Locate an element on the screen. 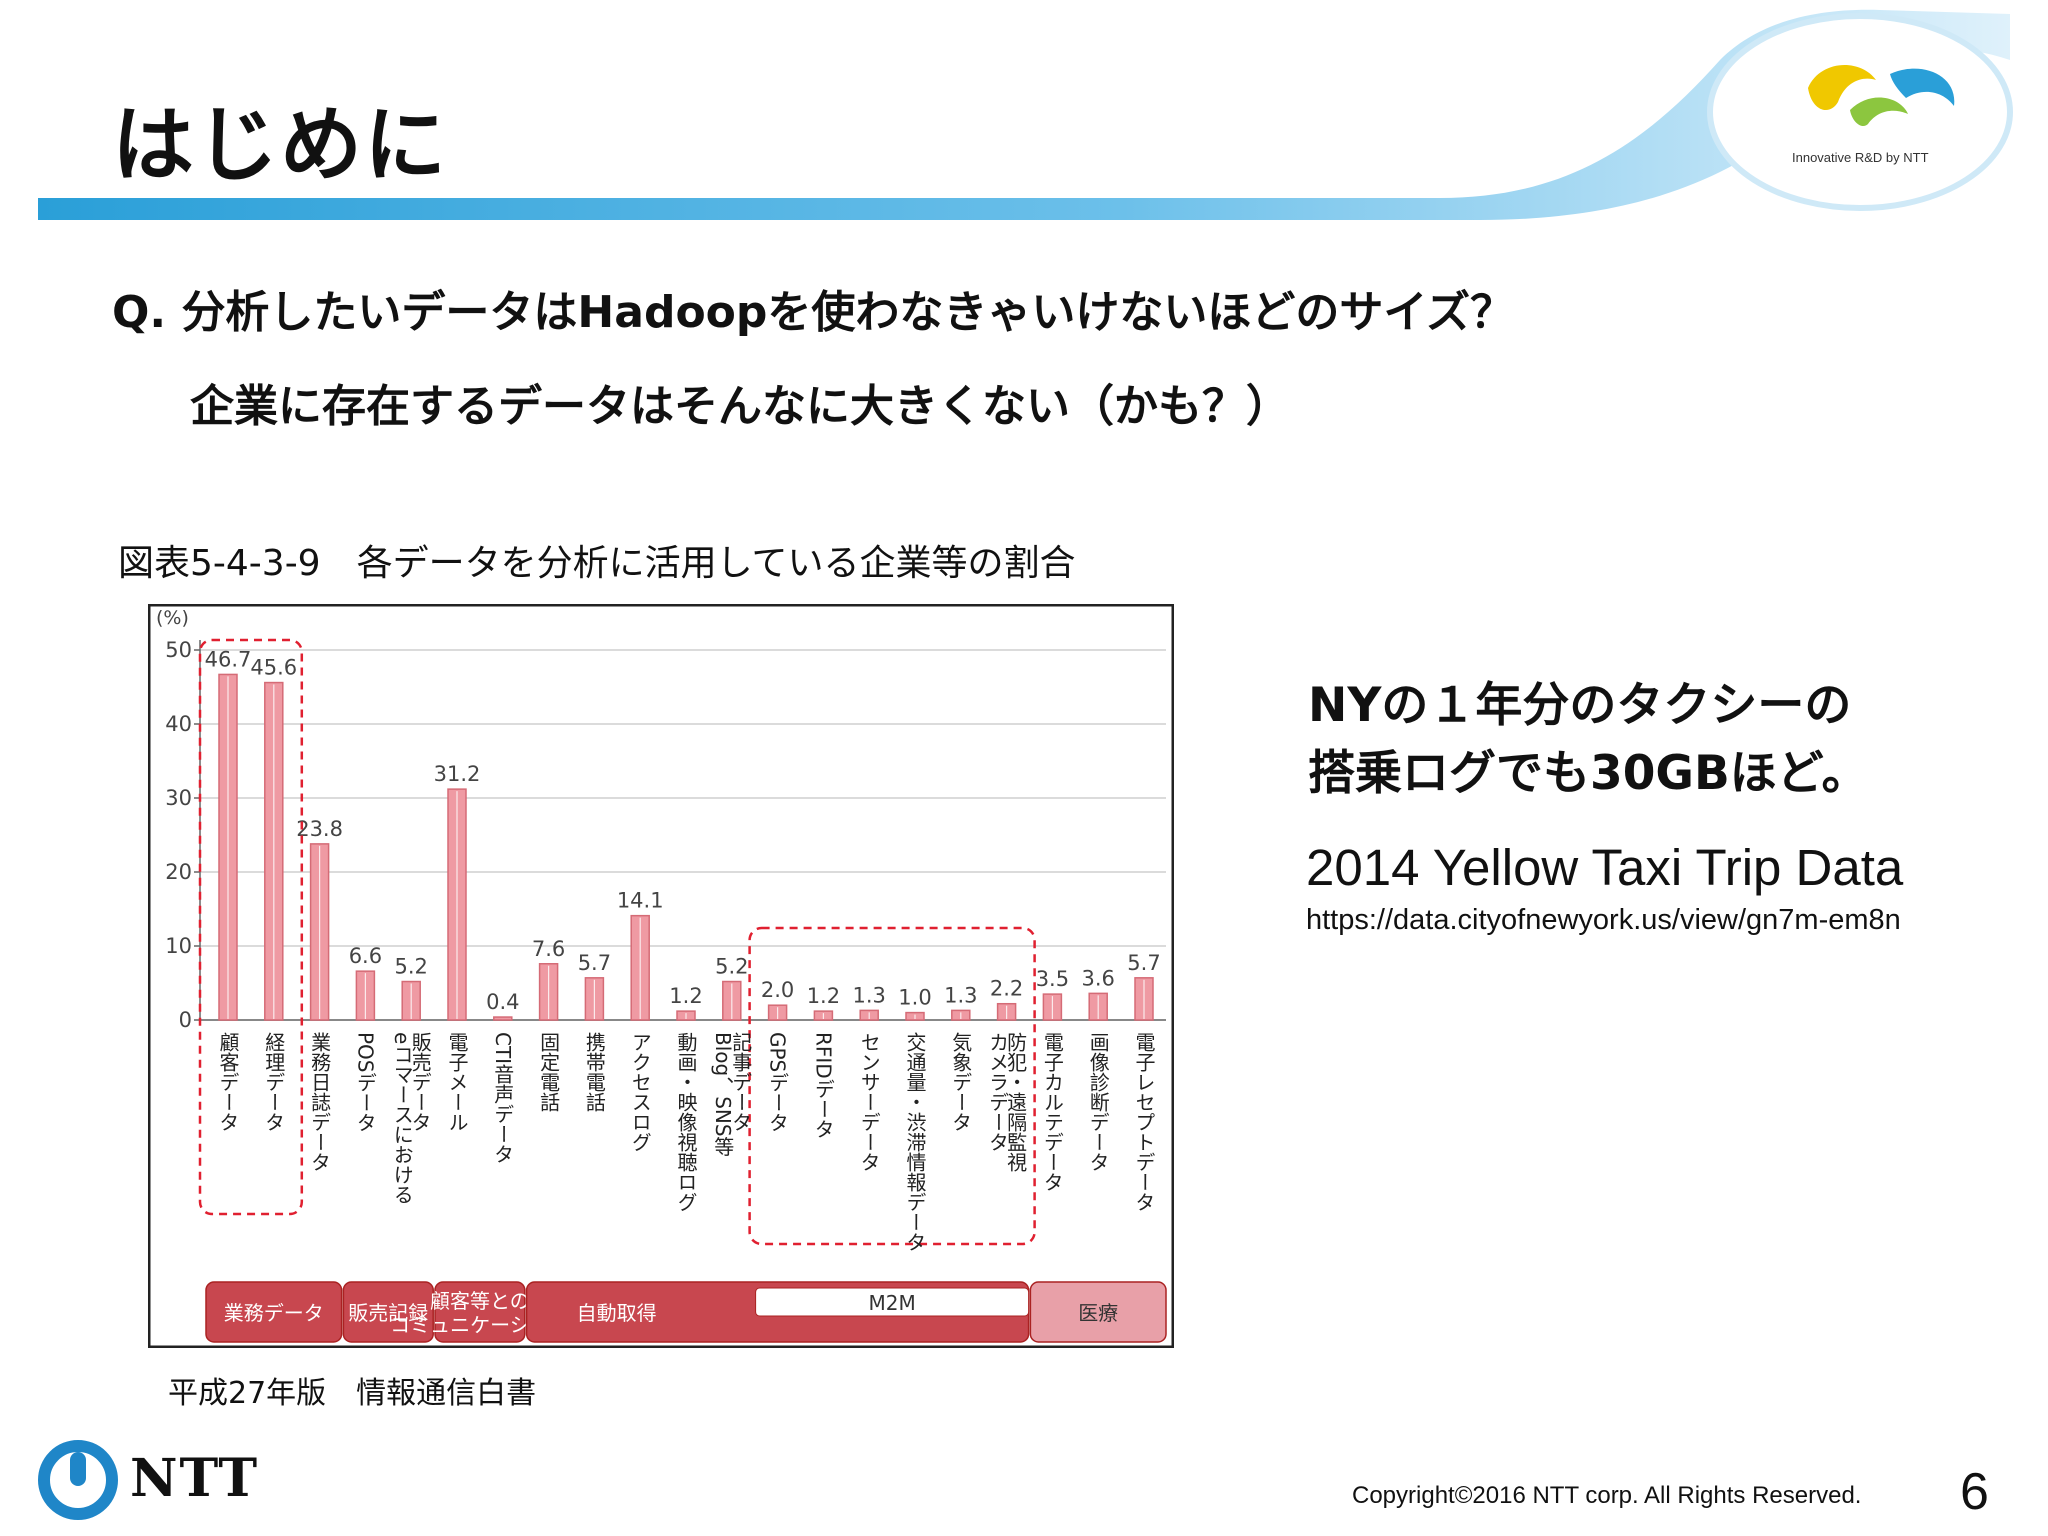  x-category-label: 電子カルテデータ is located at coordinates (1052, 1112).